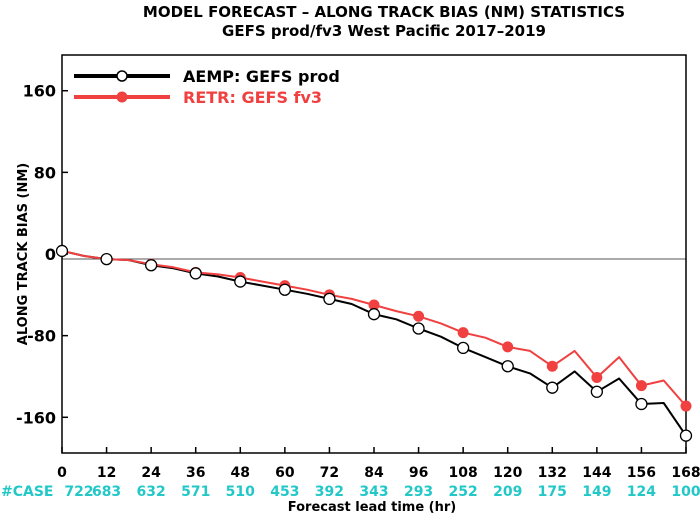 The height and width of the screenshot is (514, 700). I want to click on case-count: 571, so click(195, 492).